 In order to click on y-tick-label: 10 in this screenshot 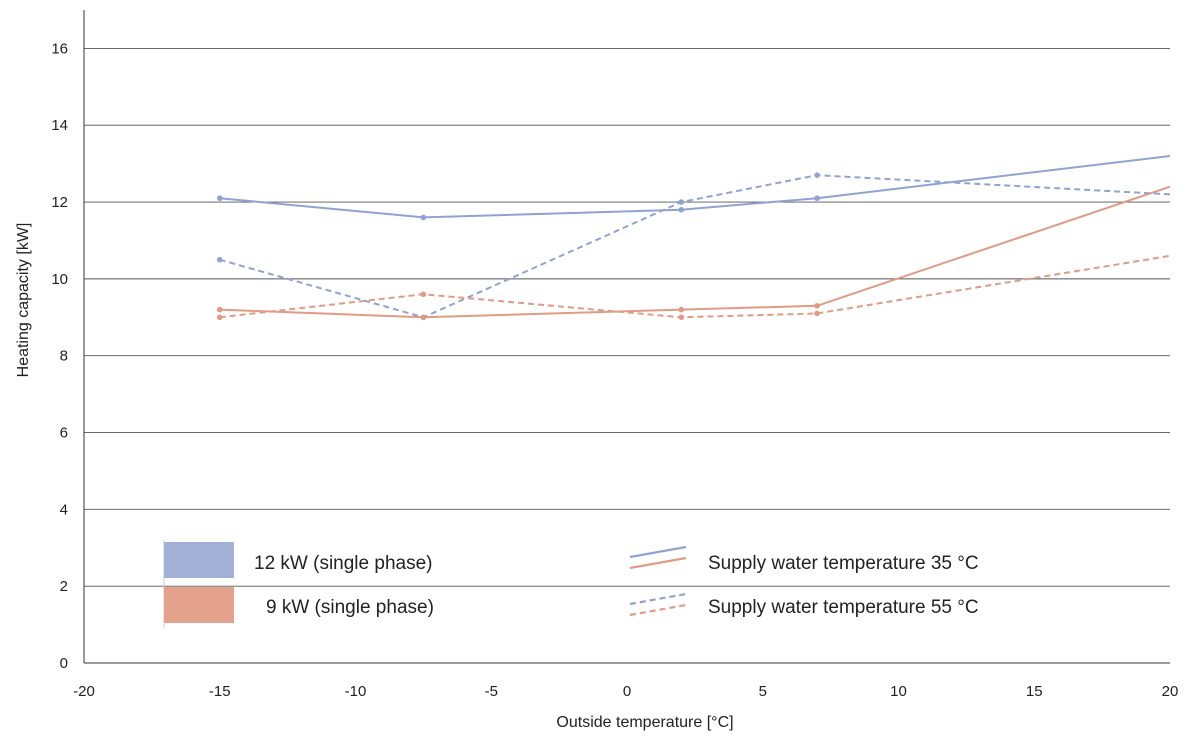, I will do `click(59, 279)`.